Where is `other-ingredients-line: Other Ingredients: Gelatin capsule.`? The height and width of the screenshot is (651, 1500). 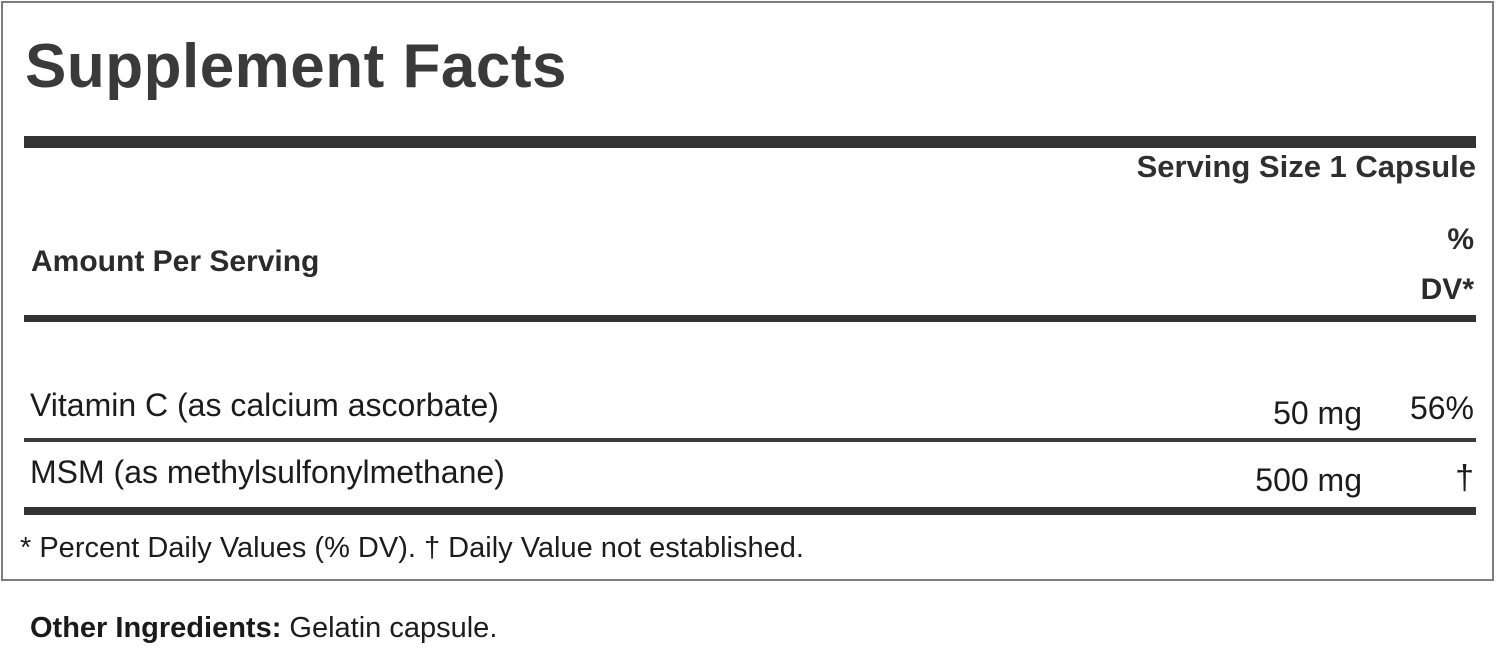
other-ingredients-line: Other Ingredients: Gelatin capsule. is located at coordinates (263, 628).